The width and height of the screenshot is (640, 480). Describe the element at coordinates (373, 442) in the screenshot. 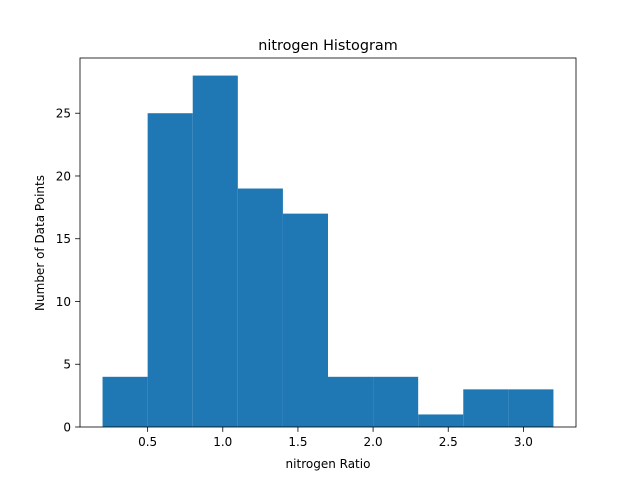

I see `x-tick-label: 2.0` at that location.